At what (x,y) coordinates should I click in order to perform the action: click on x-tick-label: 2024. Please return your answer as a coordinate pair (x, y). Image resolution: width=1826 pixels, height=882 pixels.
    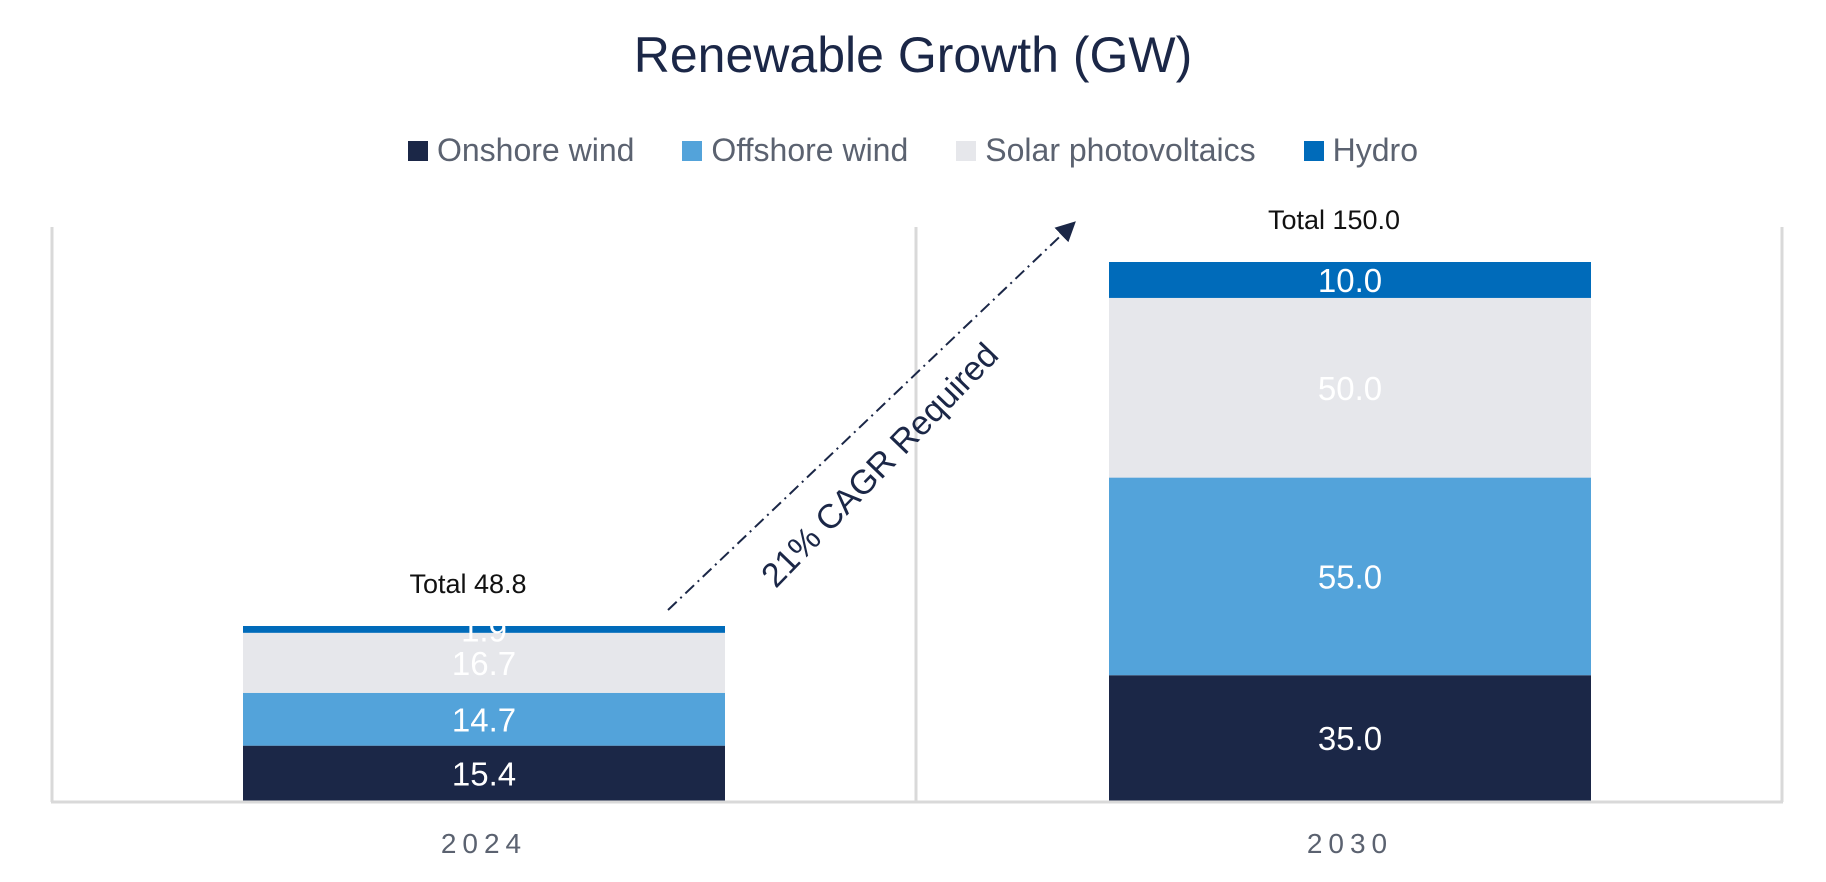
    Looking at the image, I should click on (484, 843).